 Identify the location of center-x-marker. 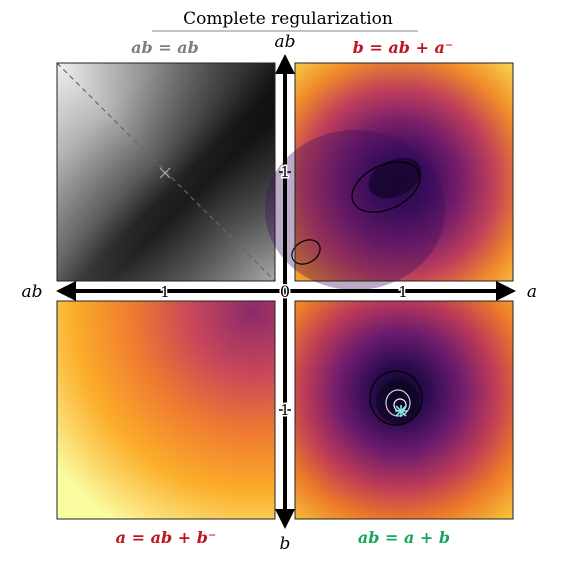
(165, 173).